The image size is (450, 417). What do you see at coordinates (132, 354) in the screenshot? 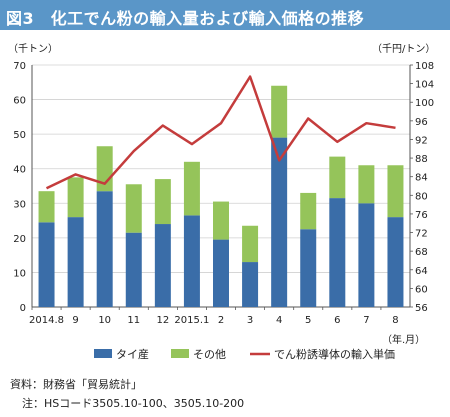
I see `legend-label-thai: タイ産` at bounding box center [132, 354].